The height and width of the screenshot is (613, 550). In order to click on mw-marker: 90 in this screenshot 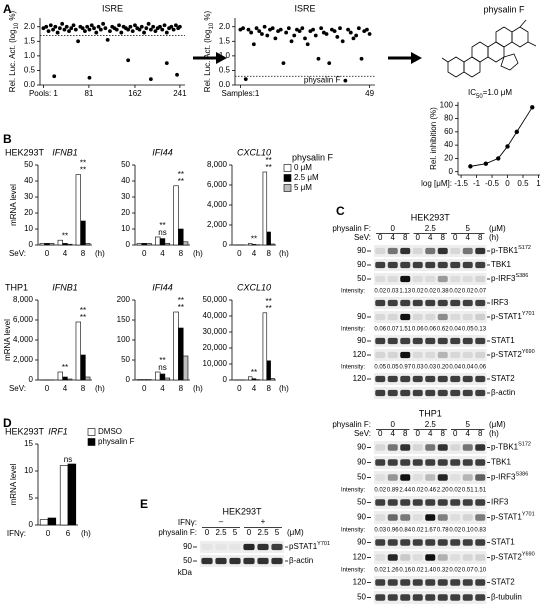, I will do `click(361, 250)`.